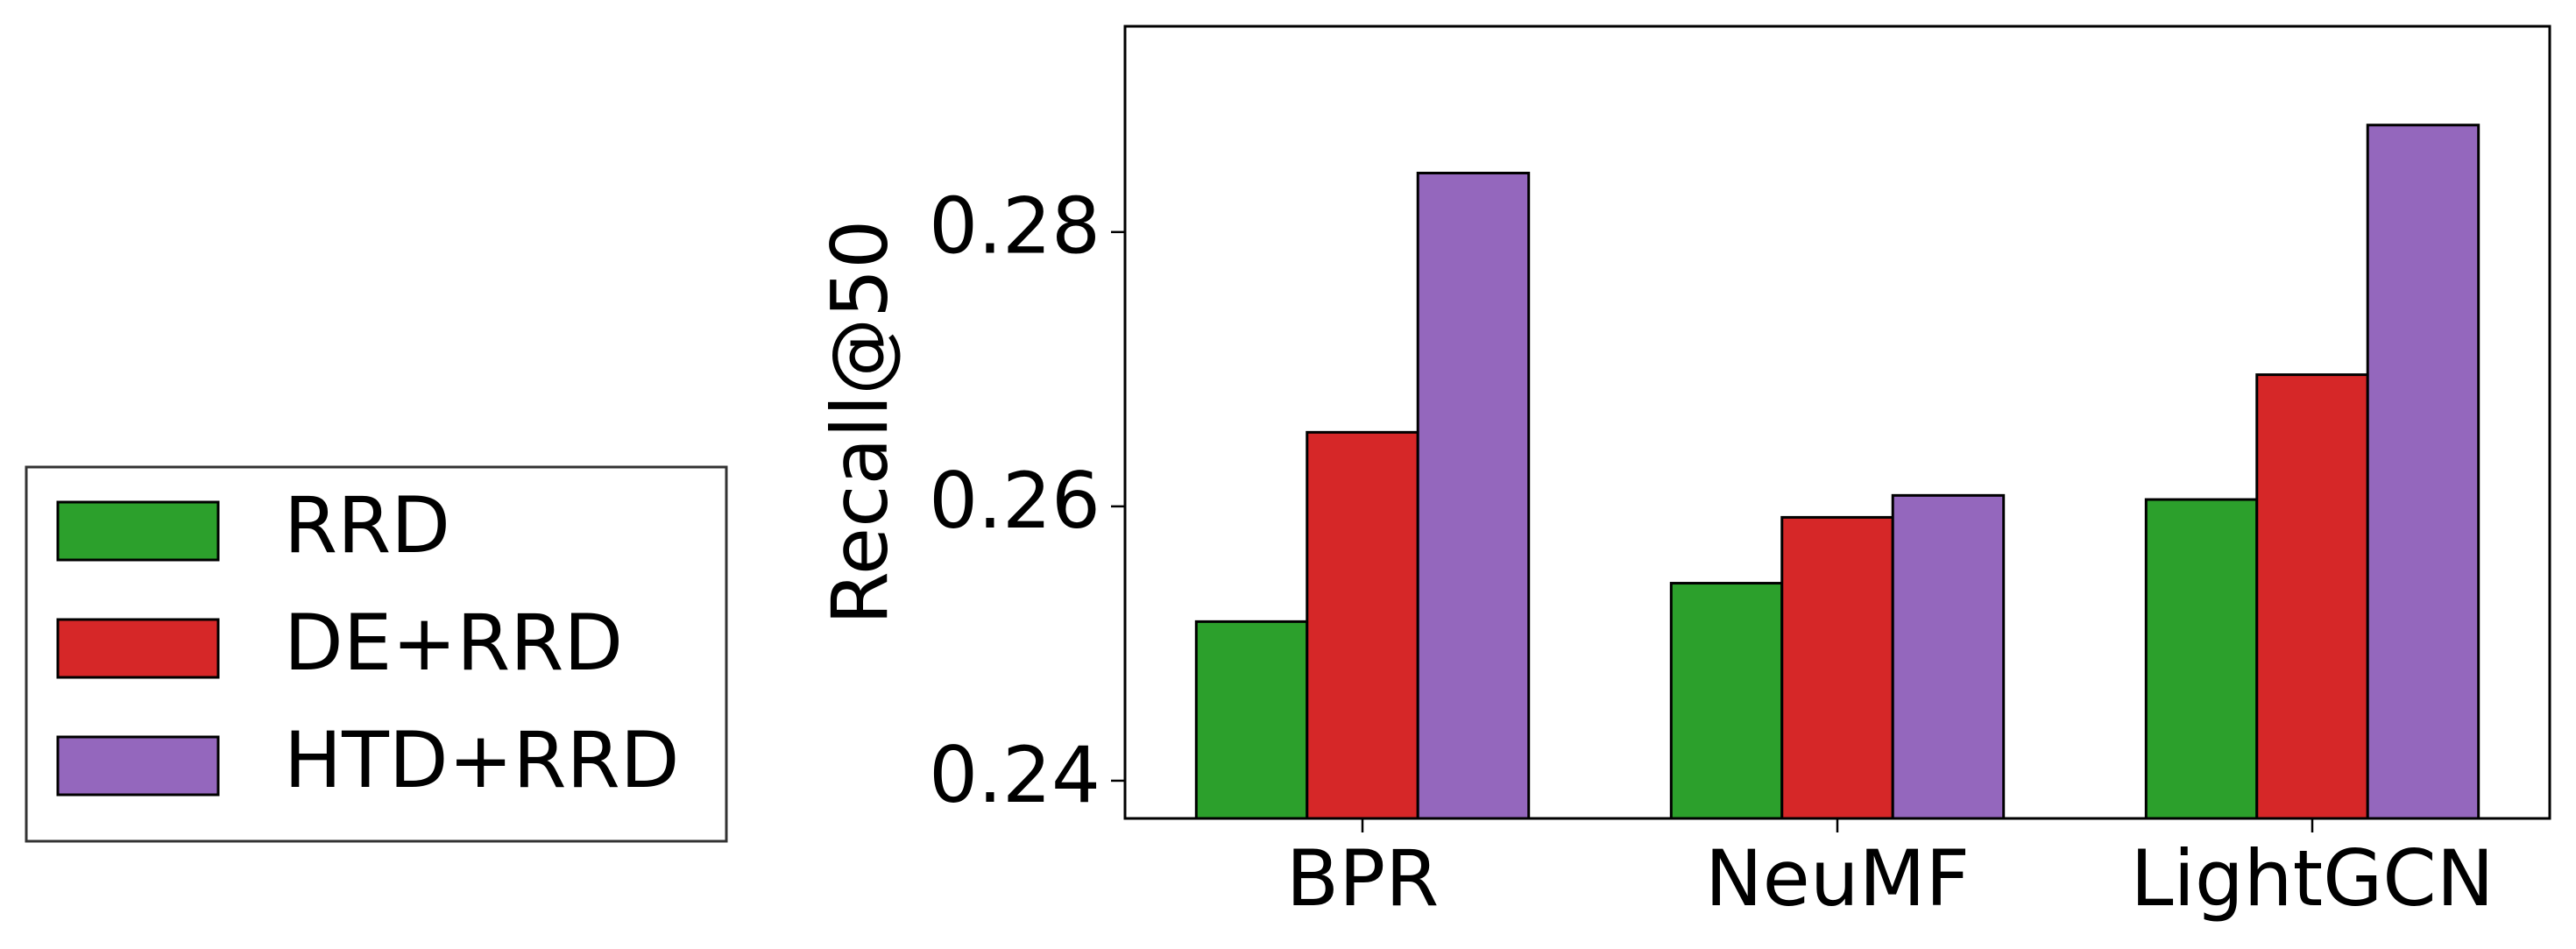  What do you see at coordinates (860, 423) in the screenshot?
I see `y-axis-label: Recall@50` at bounding box center [860, 423].